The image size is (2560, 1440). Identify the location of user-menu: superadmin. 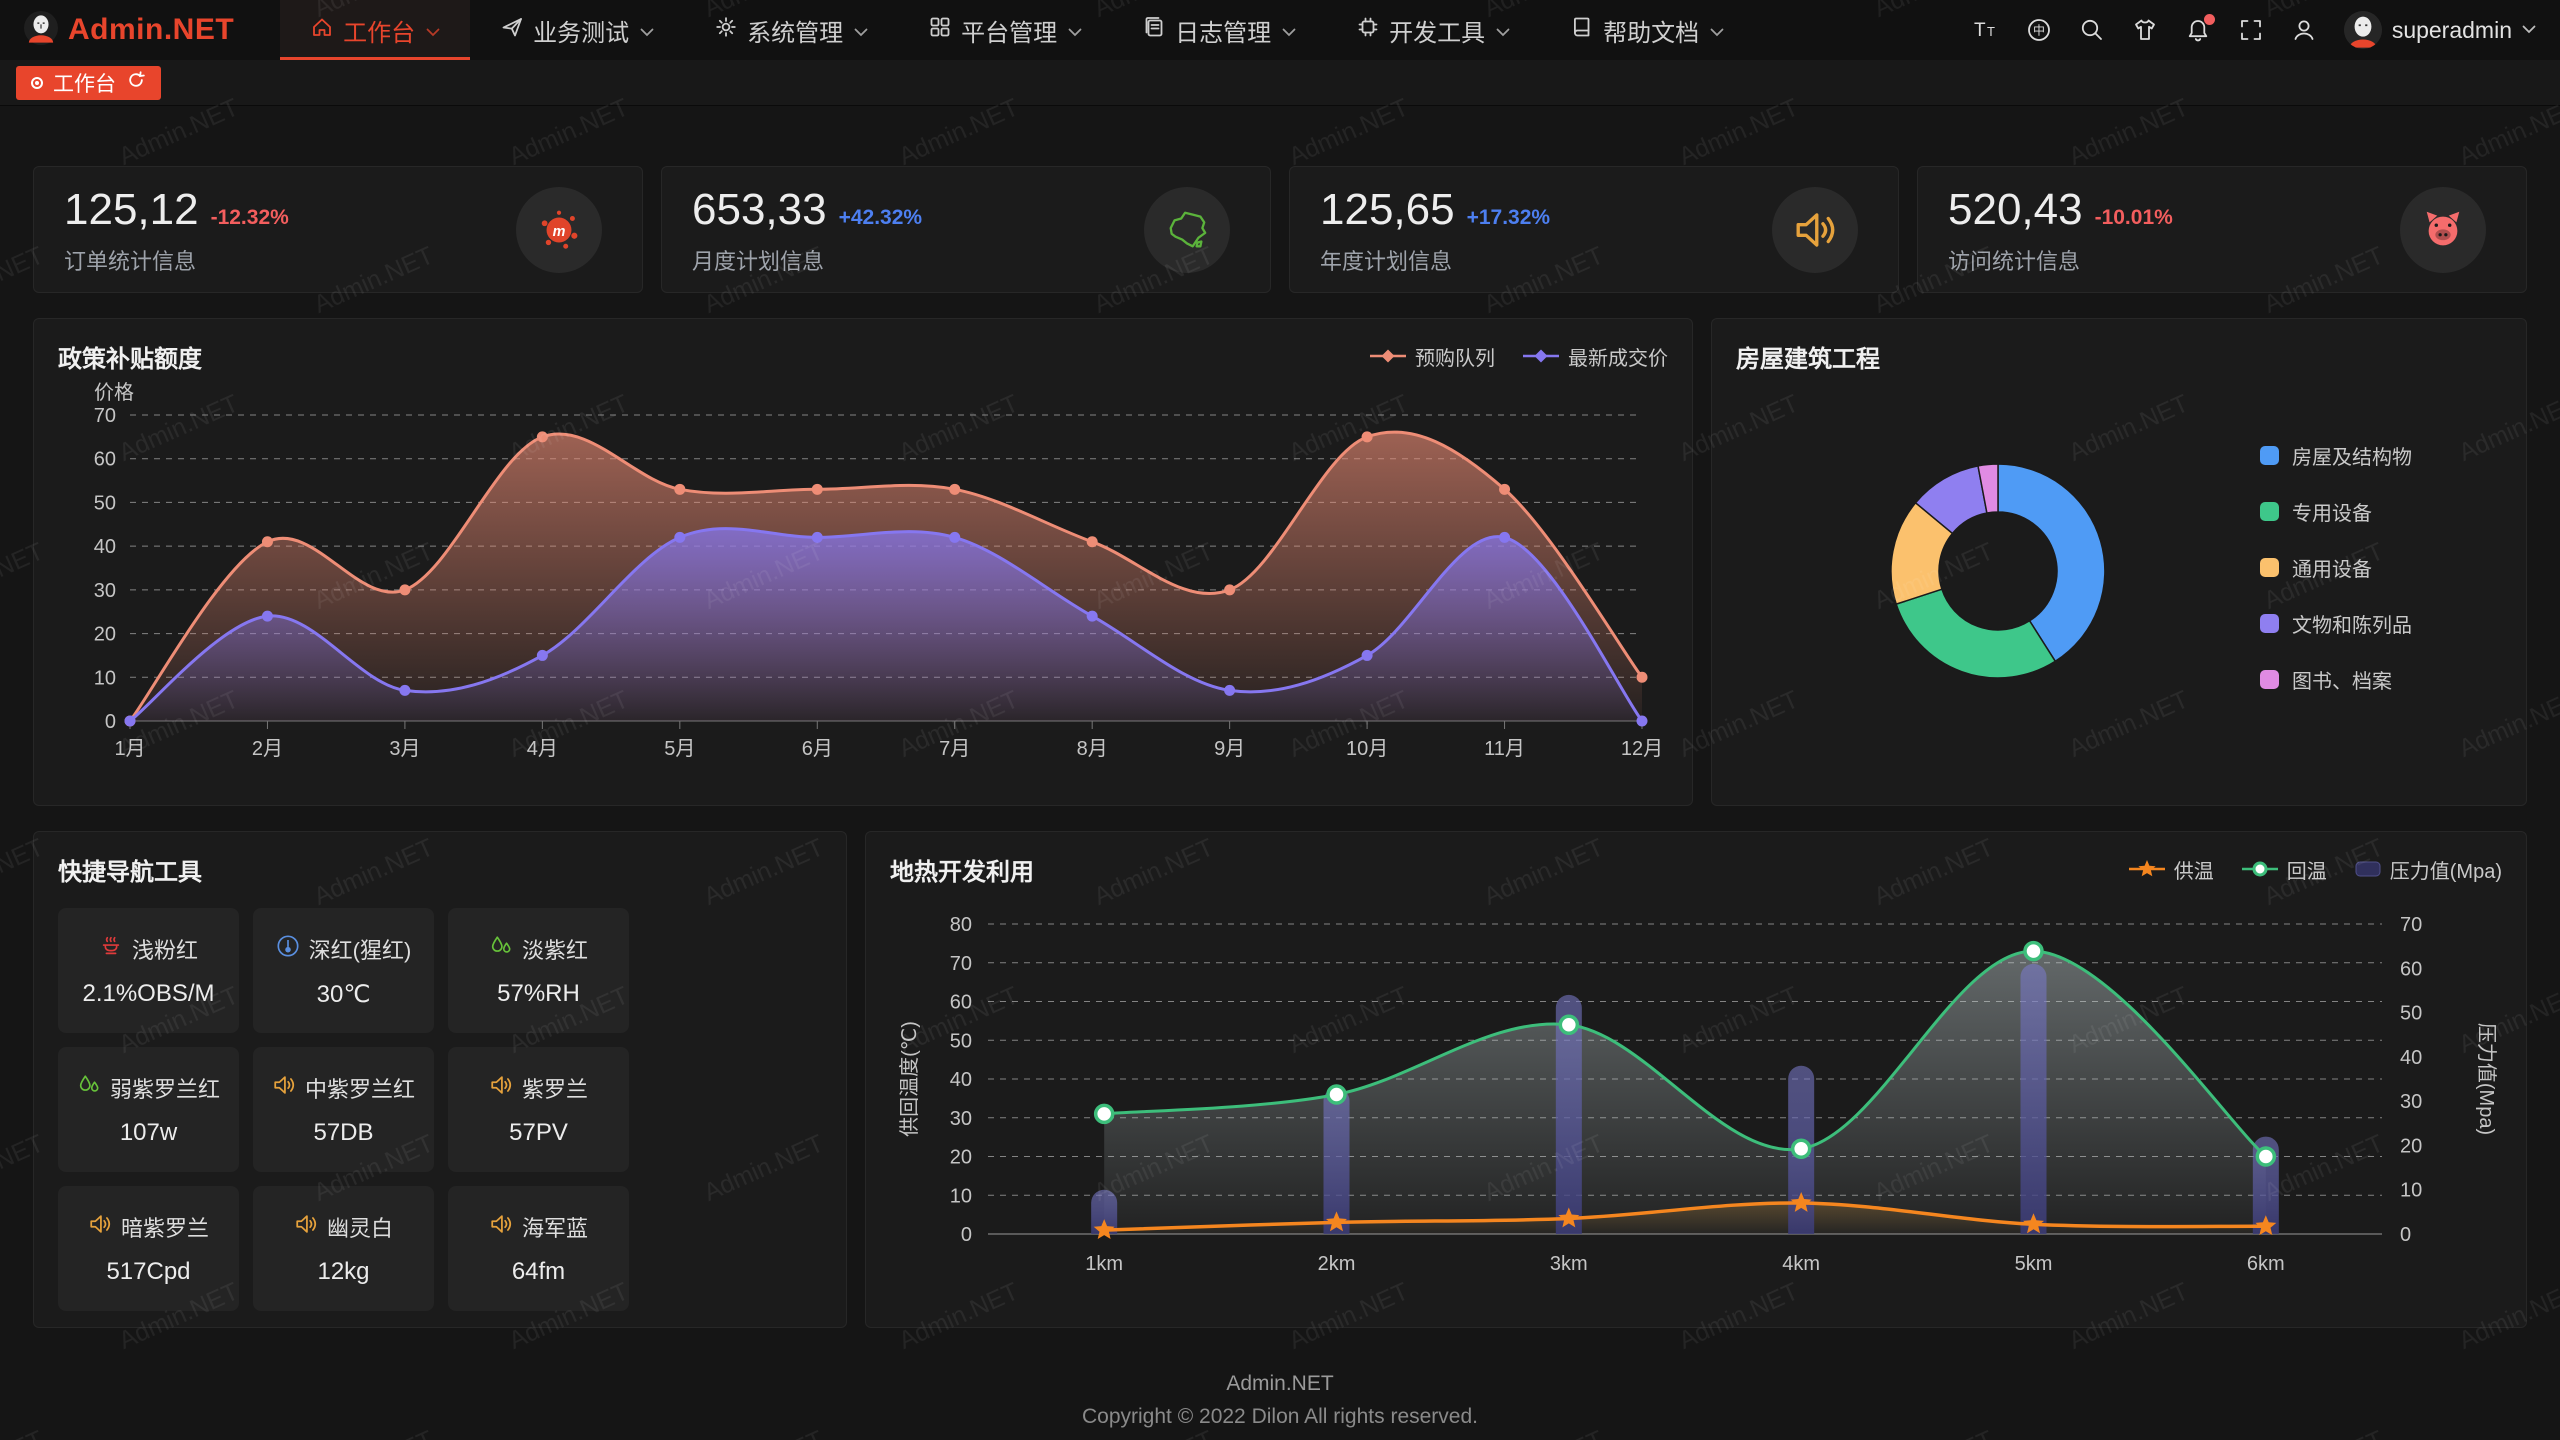
(2439, 30).